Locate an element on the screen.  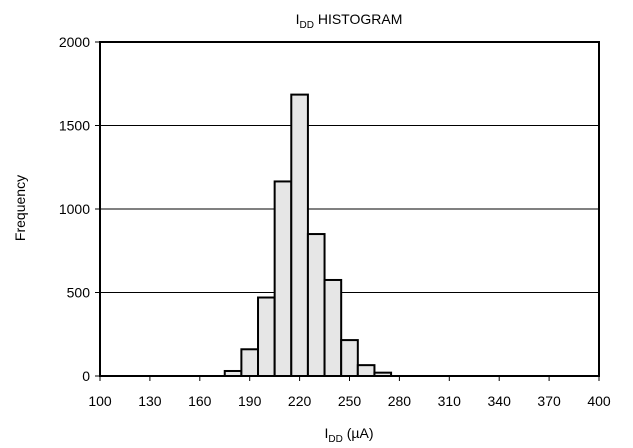
x-tick-label: 280 is located at coordinates (400, 401).